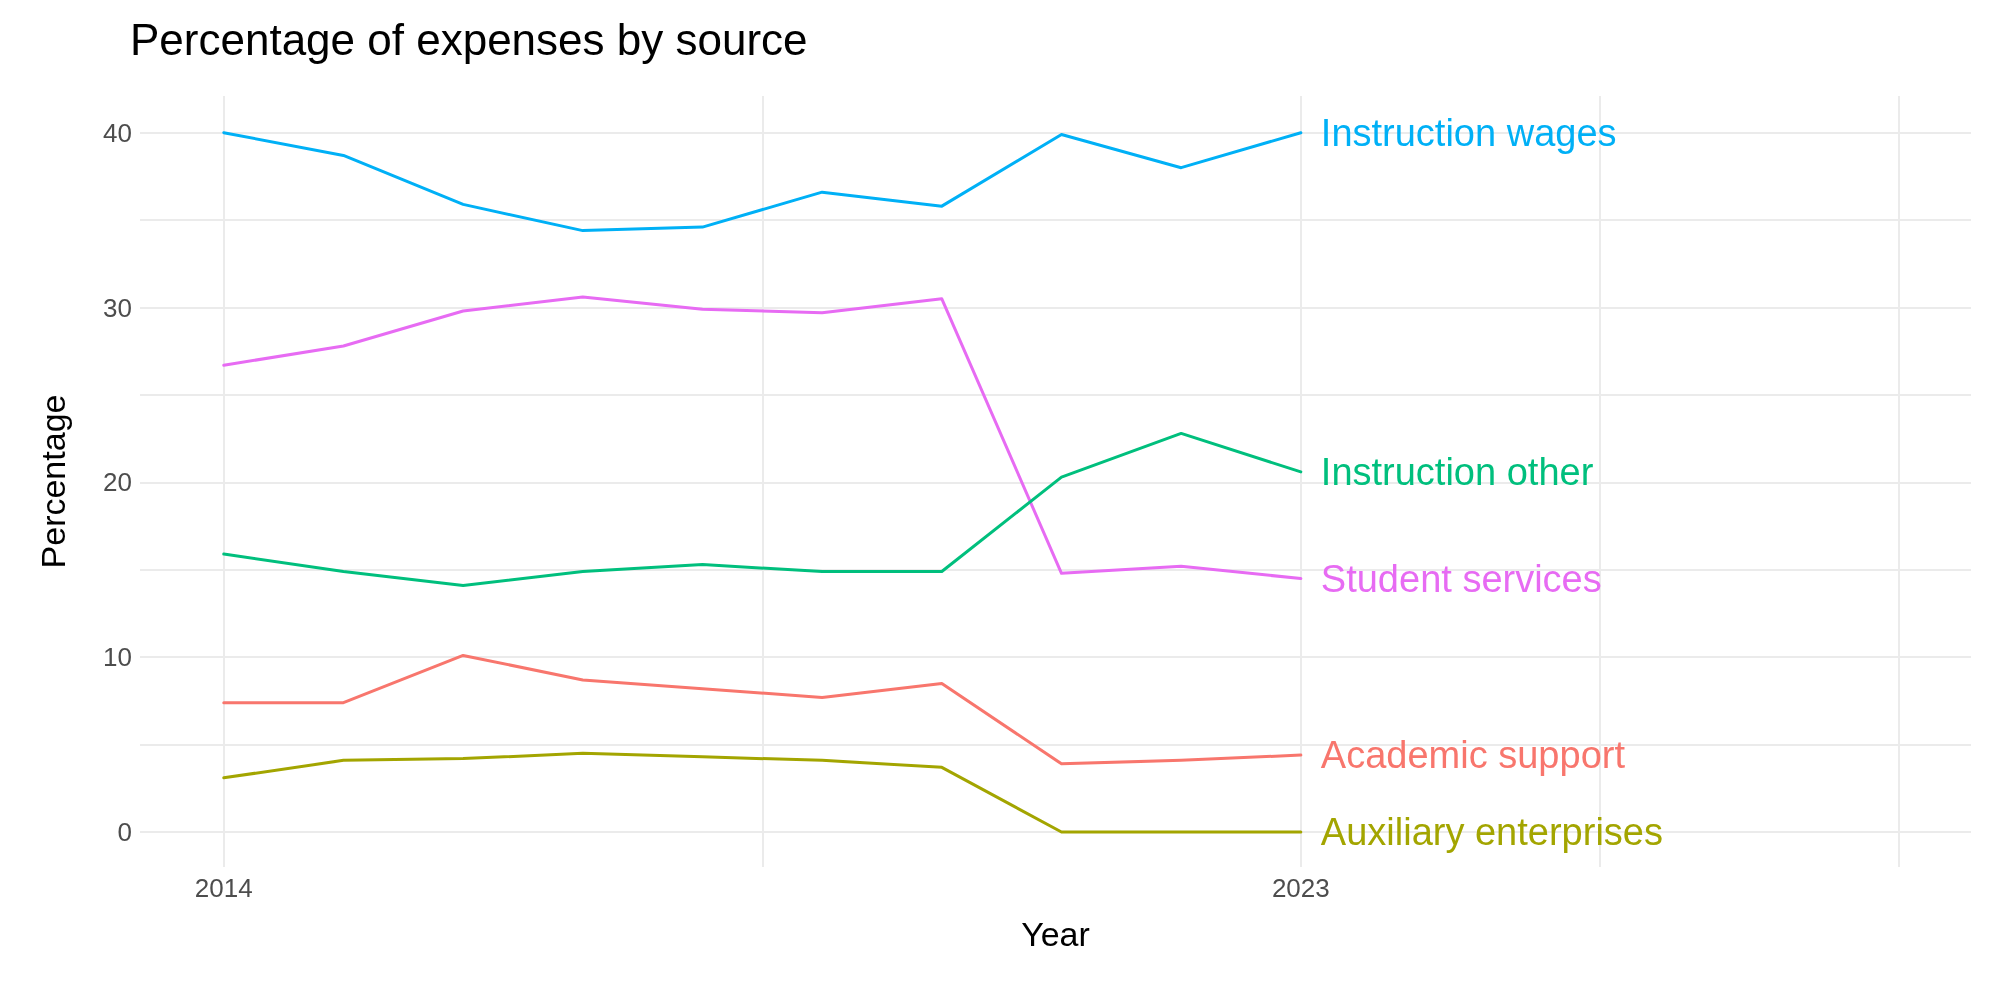 The width and height of the screenshot is (2000, 1000). Describe the element at coordinates (1055, 934) in the screenshot. I see `x-axis-title: Year` at that location.